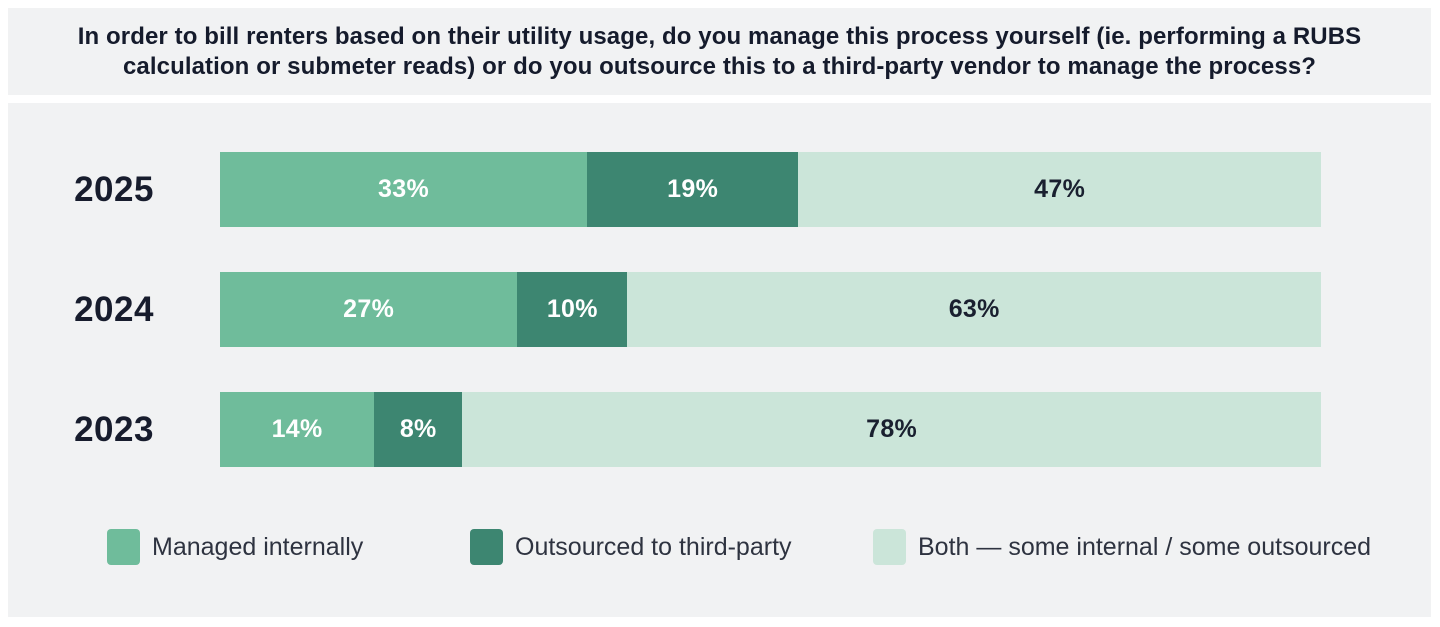 The width and height of the screenshot is (1440, 627). I want to click on legend-item: Both — some internal / some outsourced, so click(1122, 547).